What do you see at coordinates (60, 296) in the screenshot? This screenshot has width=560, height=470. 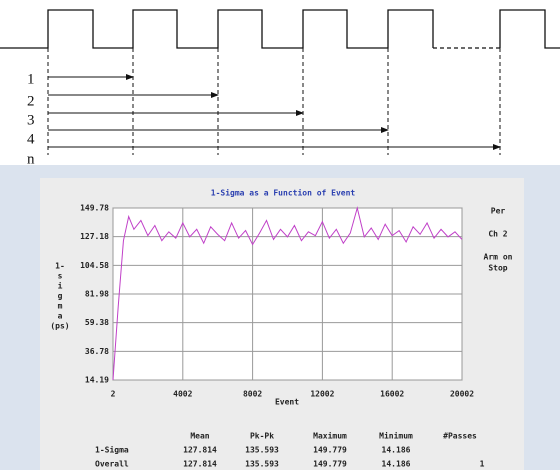 I see `y-axis-label: g` at bounding box center [60, 296].